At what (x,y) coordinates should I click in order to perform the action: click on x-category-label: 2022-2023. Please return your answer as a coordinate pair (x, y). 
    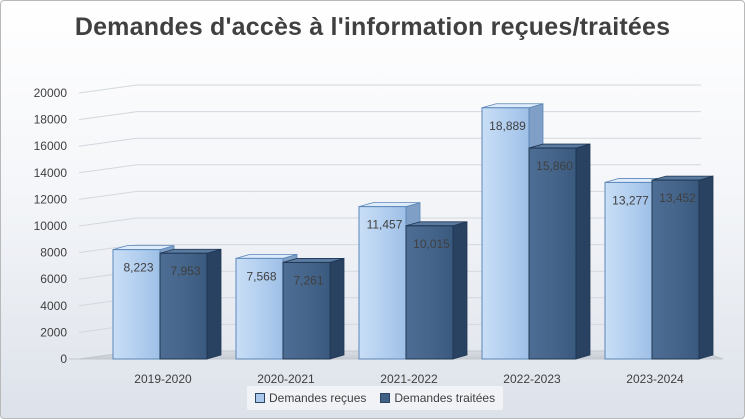
    Looking at the image, I should click on (532, 379).